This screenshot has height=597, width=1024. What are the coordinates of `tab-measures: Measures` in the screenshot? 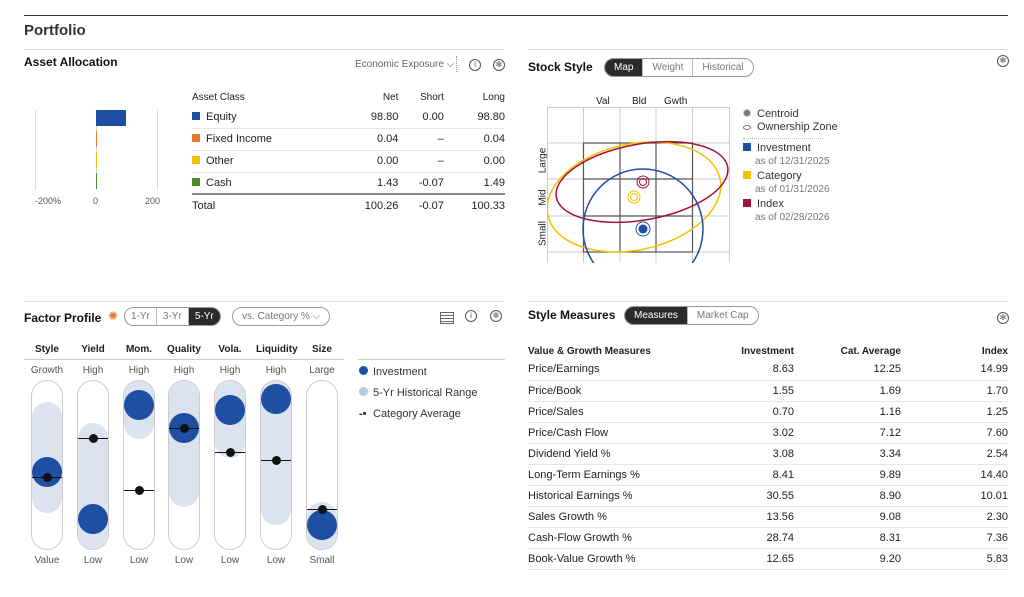 It's located at (656, 315).